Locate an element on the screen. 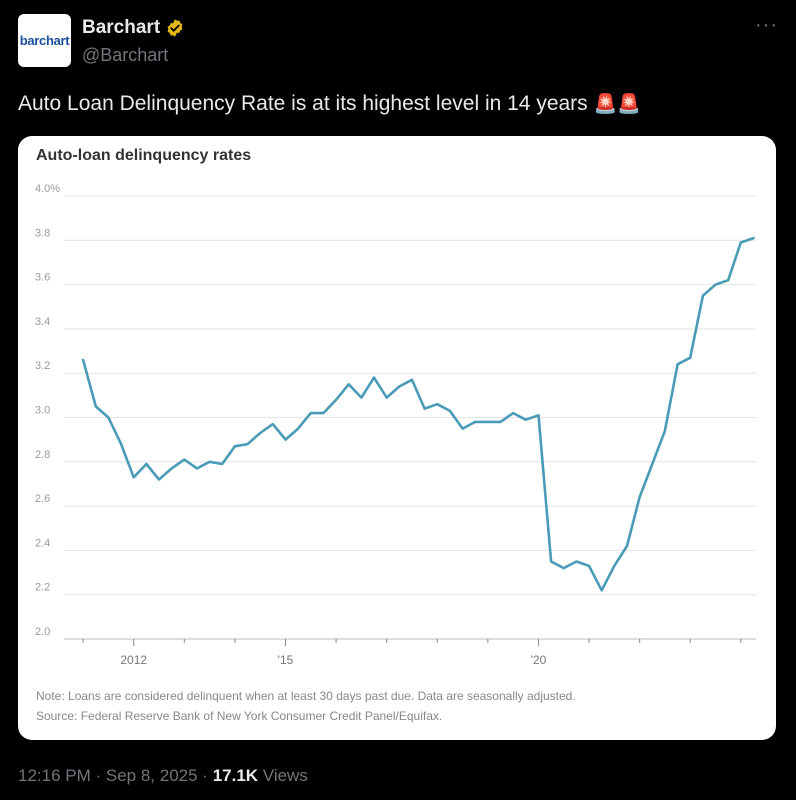 This screenshot has height=800, width=796. name-row: Barchart is located at coordinates (133, 28).